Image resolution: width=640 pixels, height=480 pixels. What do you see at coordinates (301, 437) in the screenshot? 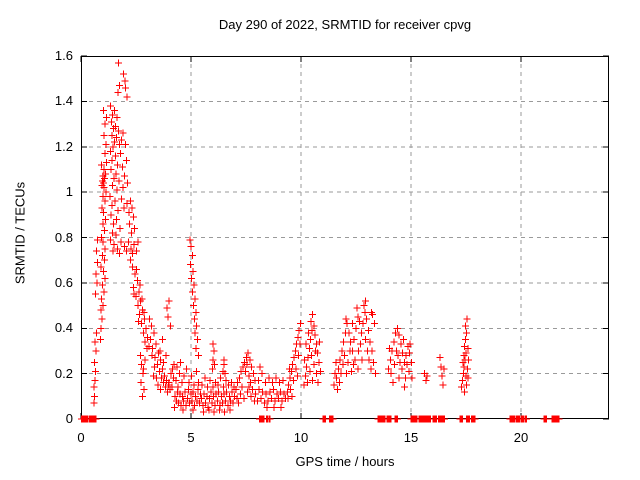
I see `x-tick-label: 10` at bounding box center [301, 437].